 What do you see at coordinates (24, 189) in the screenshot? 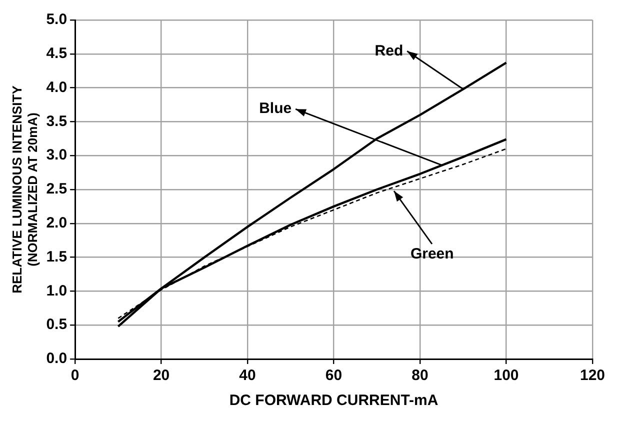
I see `y-axis-title: RELATIVE LUMINOUS INTENSITY (NORMALIZED AT 20mA)` at bounding box center [24, 189].